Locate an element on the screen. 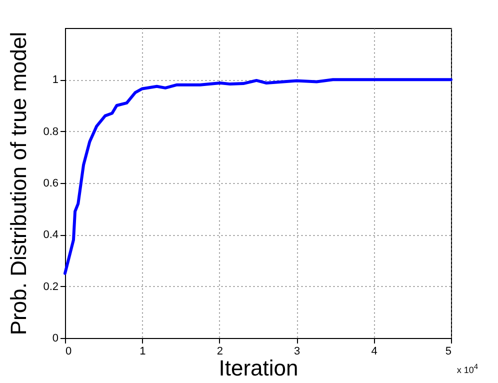 The image size is (498, 383). y-tick-label: 0.8 is located at coordinates (50, 132).